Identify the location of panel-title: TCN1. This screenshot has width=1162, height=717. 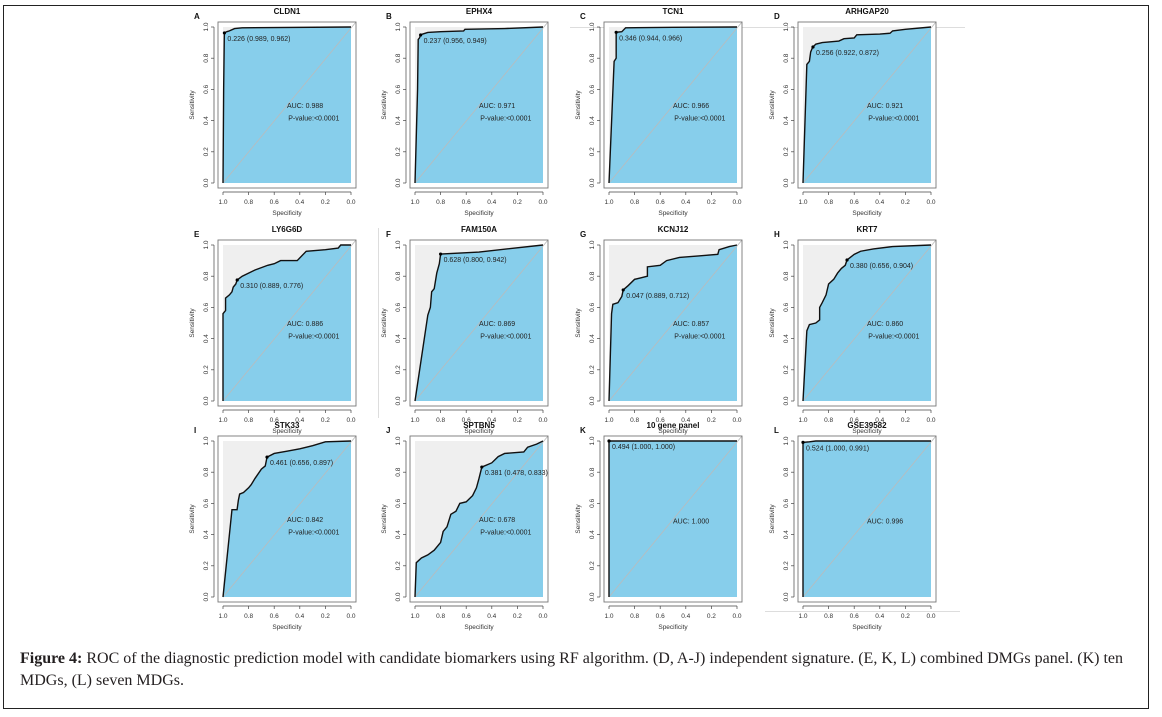
(673, 11).